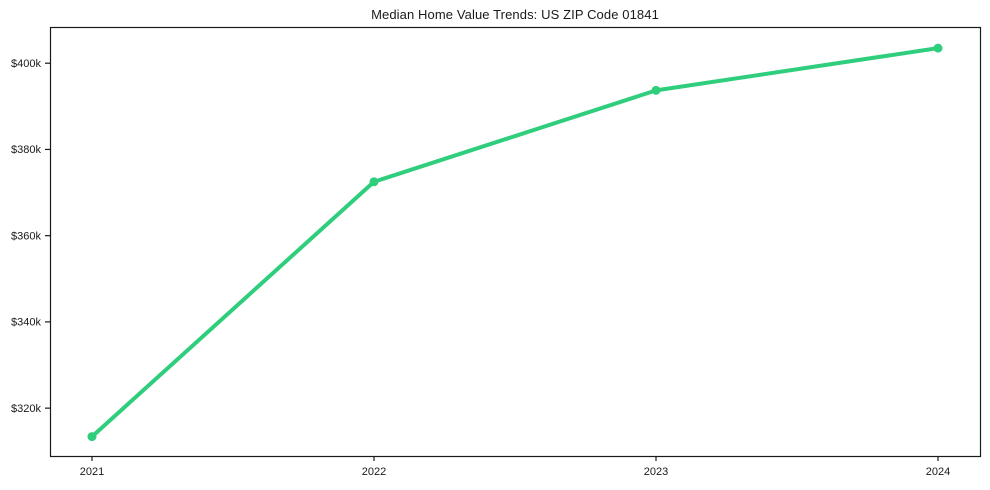  What do you see at coordinates (26, 236) in the screenshot?
I see `y-axis-tick-label: $360k` at bounding box center [26, 236].